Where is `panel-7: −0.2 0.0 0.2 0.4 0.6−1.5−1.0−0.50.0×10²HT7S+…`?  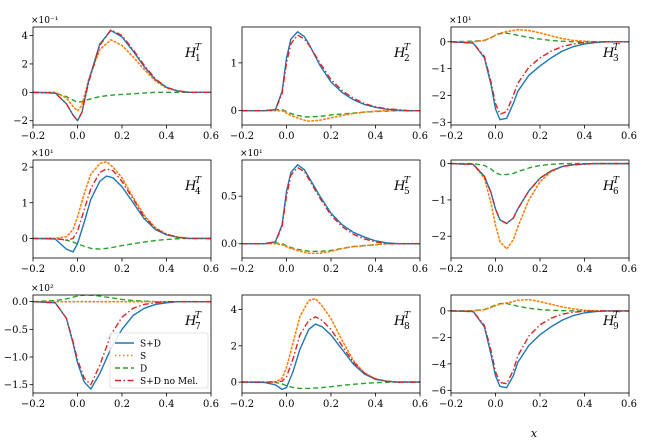 panel-7: −0.2 0.0 0.2 0.4 0.6−1.5−1.0−0.50.0×10²HT7S+… is located at coordinates (111, 347).